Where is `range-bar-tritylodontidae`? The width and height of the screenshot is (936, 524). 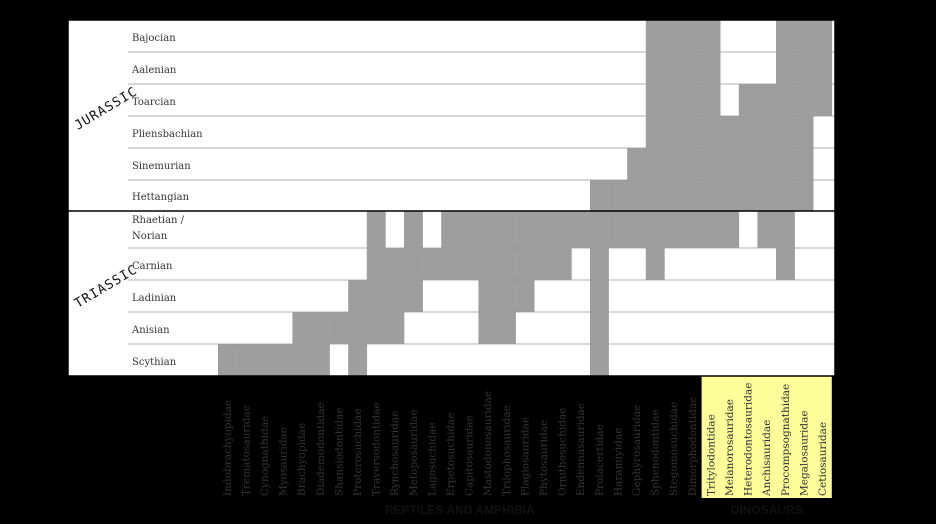
range-bar-tritylodontidae is located at coordinates (711, 134).